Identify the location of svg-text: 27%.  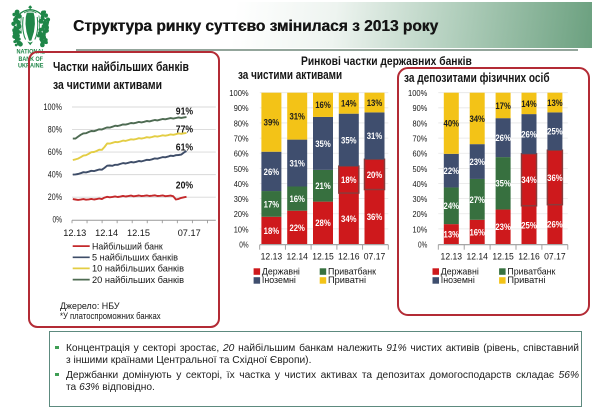
(477, 200).